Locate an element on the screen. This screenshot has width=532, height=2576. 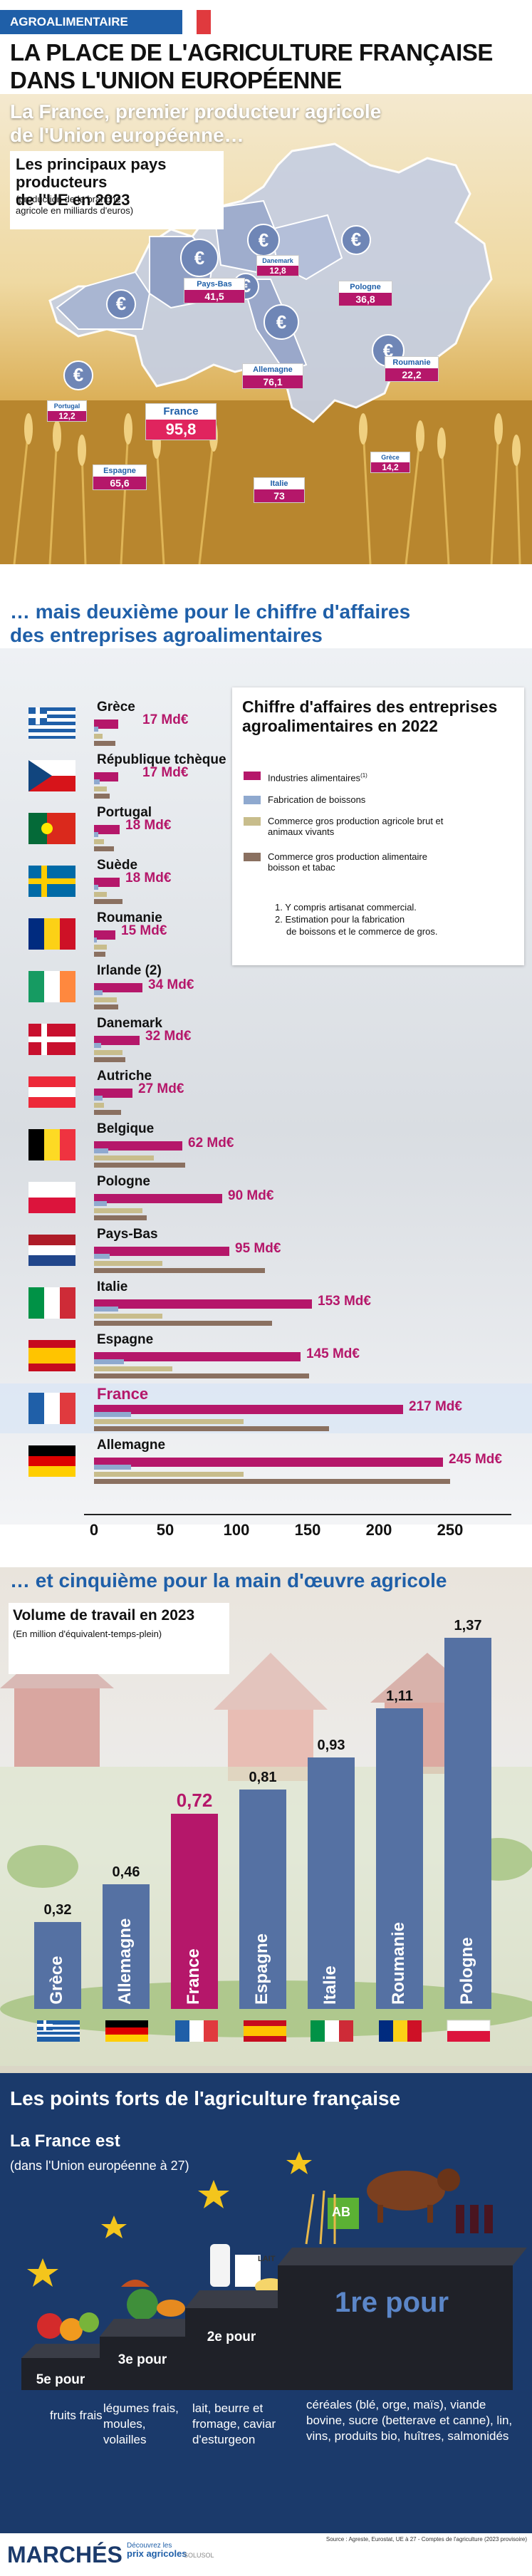
rank-1: 1re pour is located at coordinates (391, 2302).